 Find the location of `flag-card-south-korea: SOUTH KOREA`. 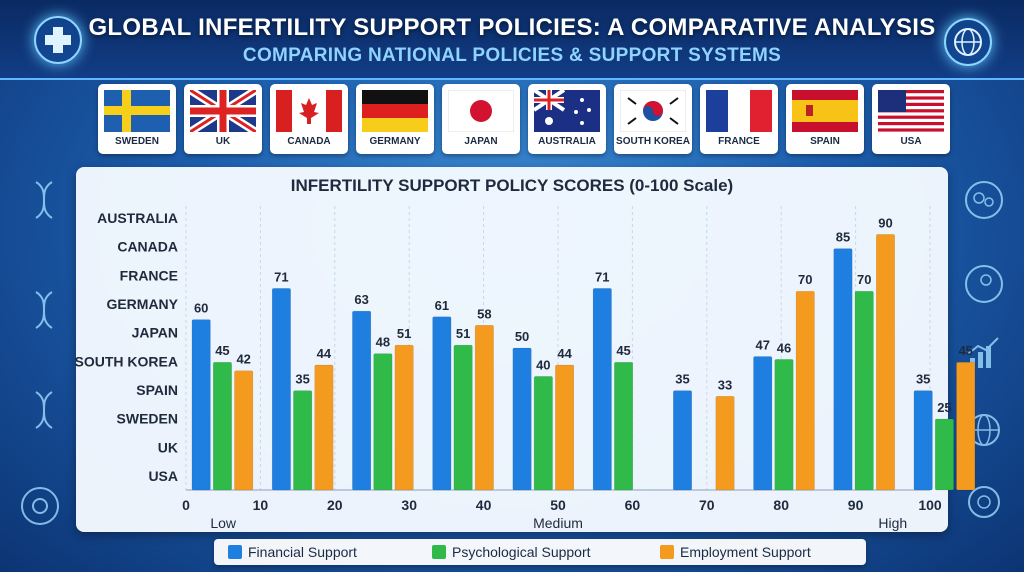

flag-card-south-korea: SOUTH KOREA is located at coordinates (653, 119).